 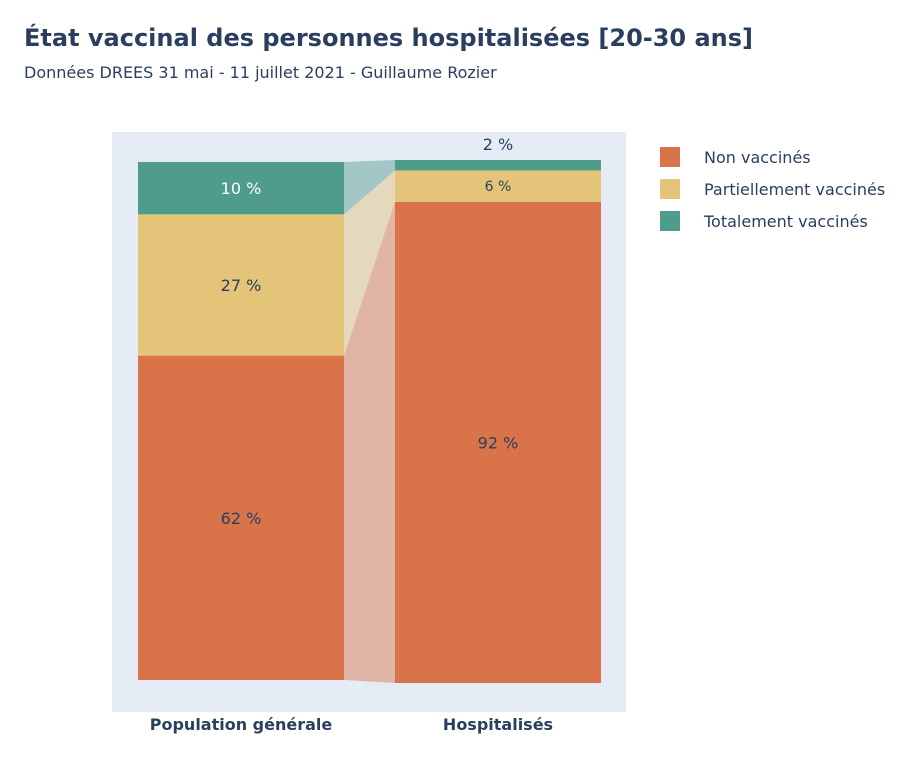 I want to click on bar-segment-hospitalises-totalement-vaccines, so click(x=498, y=165).